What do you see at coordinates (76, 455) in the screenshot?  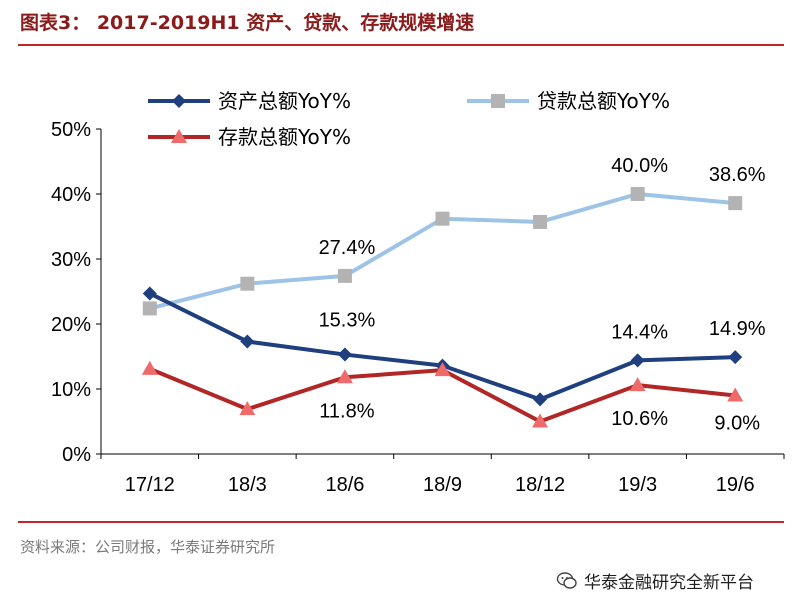 I see `y-tick-label: 0%` at bounding box center [76, 455].